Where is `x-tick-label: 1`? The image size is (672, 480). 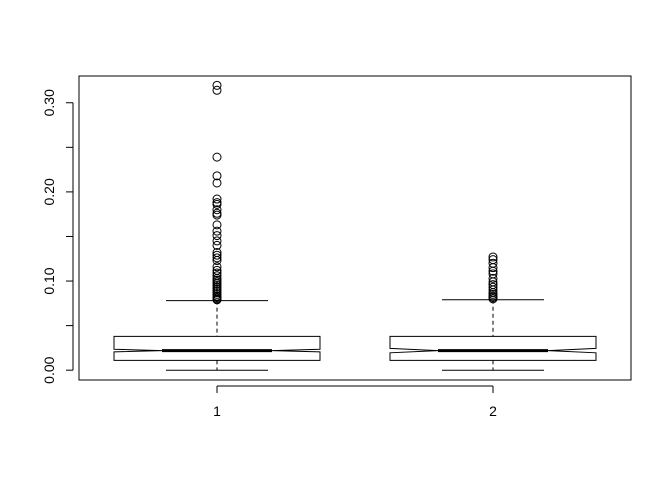
x-tick-label: 1 is located at coordinates (217, 411).